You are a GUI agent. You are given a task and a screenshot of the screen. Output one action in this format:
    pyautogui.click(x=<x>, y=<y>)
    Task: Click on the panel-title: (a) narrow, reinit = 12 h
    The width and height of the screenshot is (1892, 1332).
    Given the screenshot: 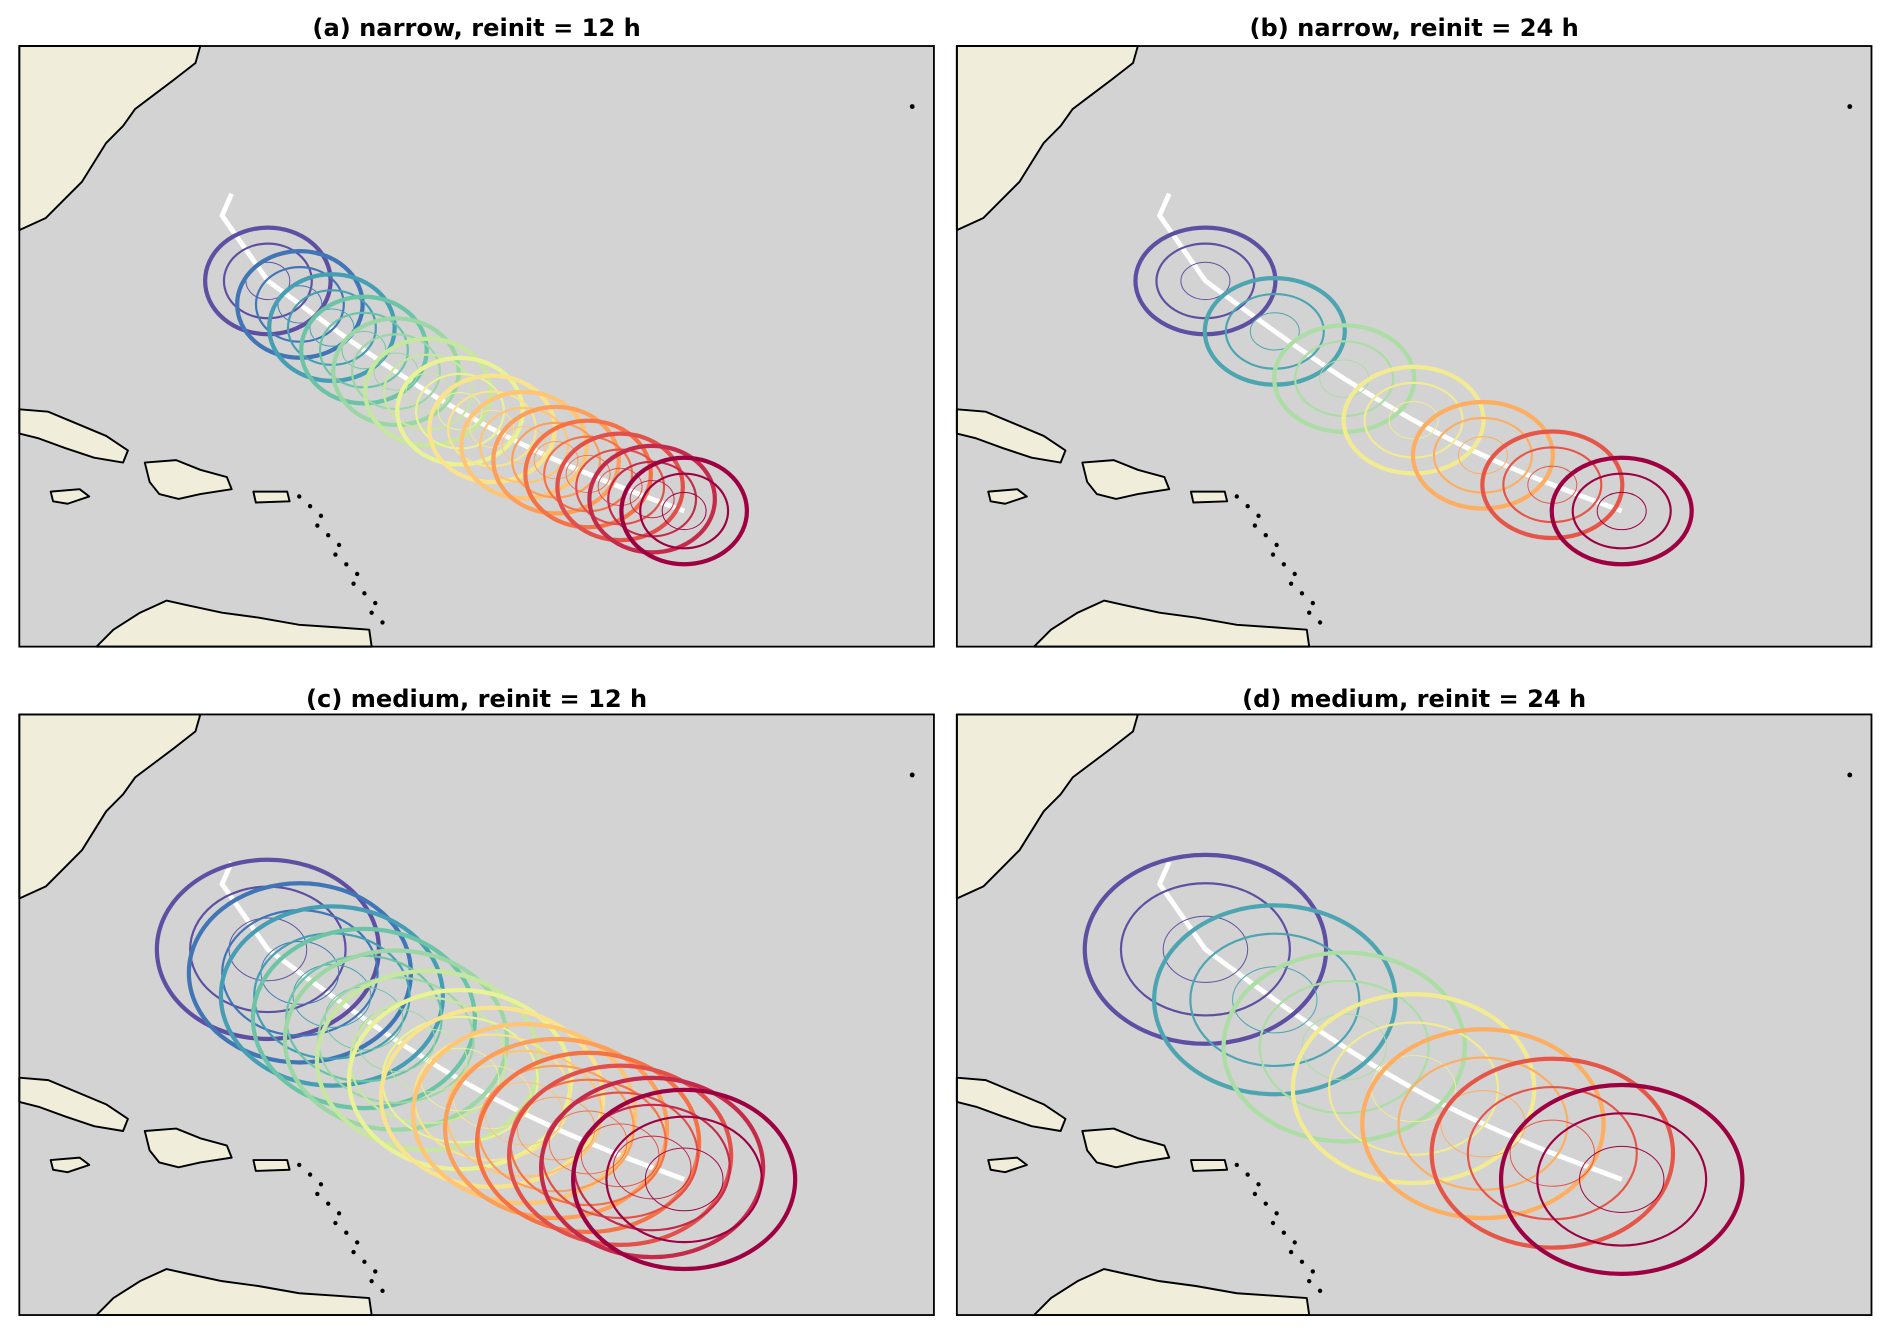 What is the action you would take?
    pyautogui.click(x=476, y=28)
    